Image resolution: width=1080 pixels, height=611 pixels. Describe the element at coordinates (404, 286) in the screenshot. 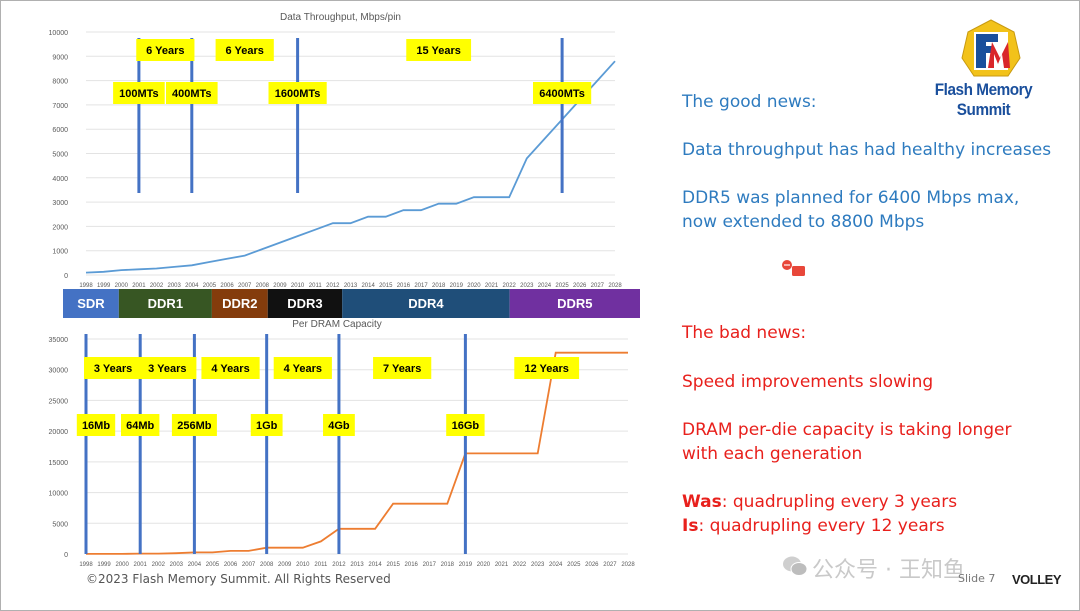

I see `throughput-x-tick-label: 2016` at that location.